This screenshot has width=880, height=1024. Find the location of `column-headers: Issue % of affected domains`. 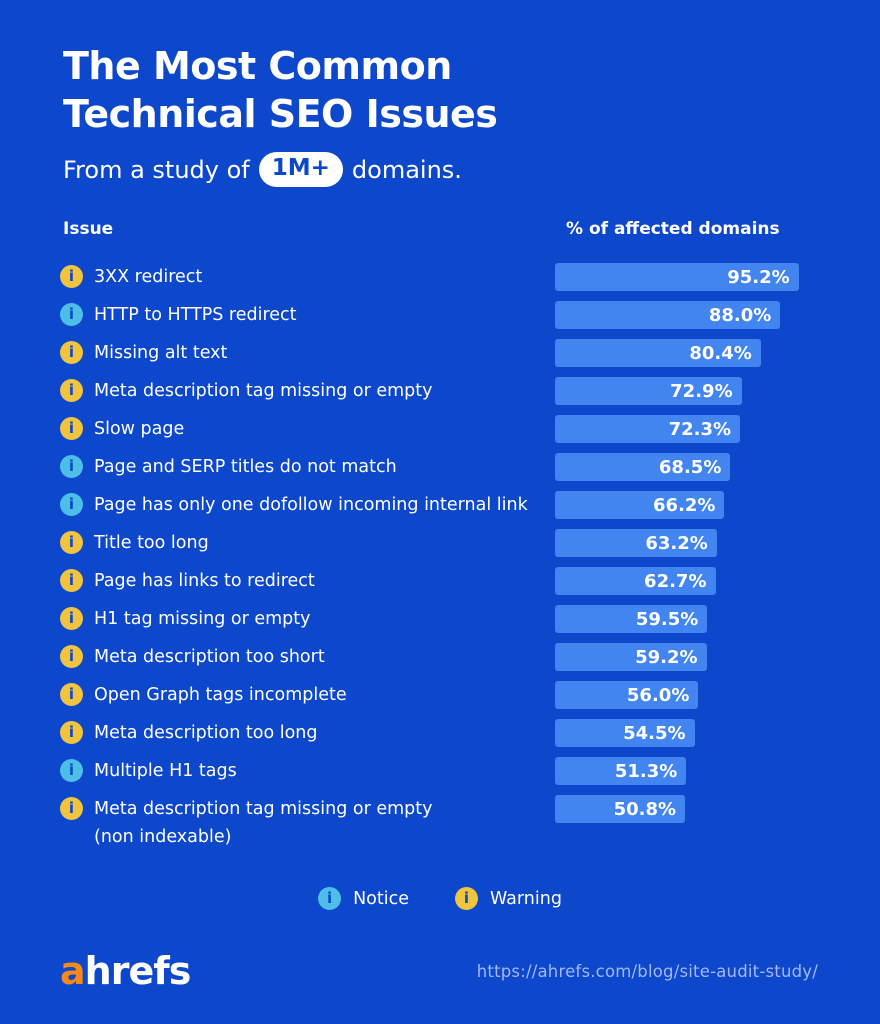

column-headers: Issue % of affected domains is located at coordinates (441, 229).